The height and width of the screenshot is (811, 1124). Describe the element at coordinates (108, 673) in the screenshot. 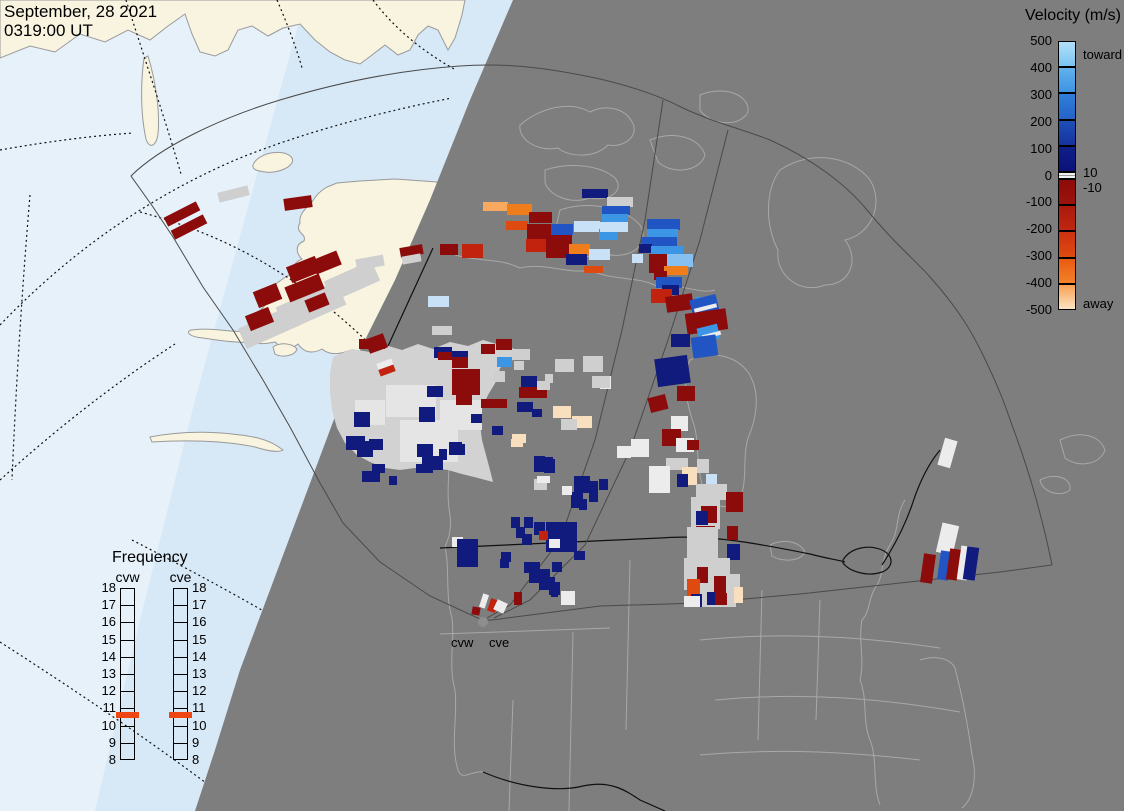

I see `frequency-tick-label: 13` at that location.